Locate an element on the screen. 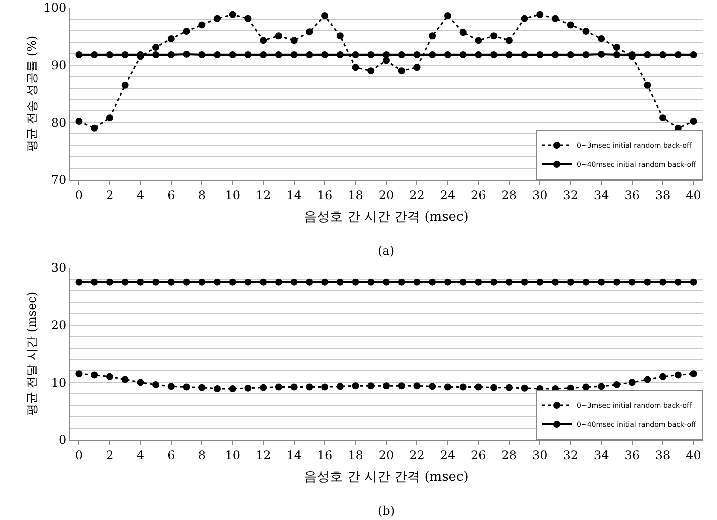 The image size is (717, 520). x-tick-label: 28 is located at coordinates (510, 195).